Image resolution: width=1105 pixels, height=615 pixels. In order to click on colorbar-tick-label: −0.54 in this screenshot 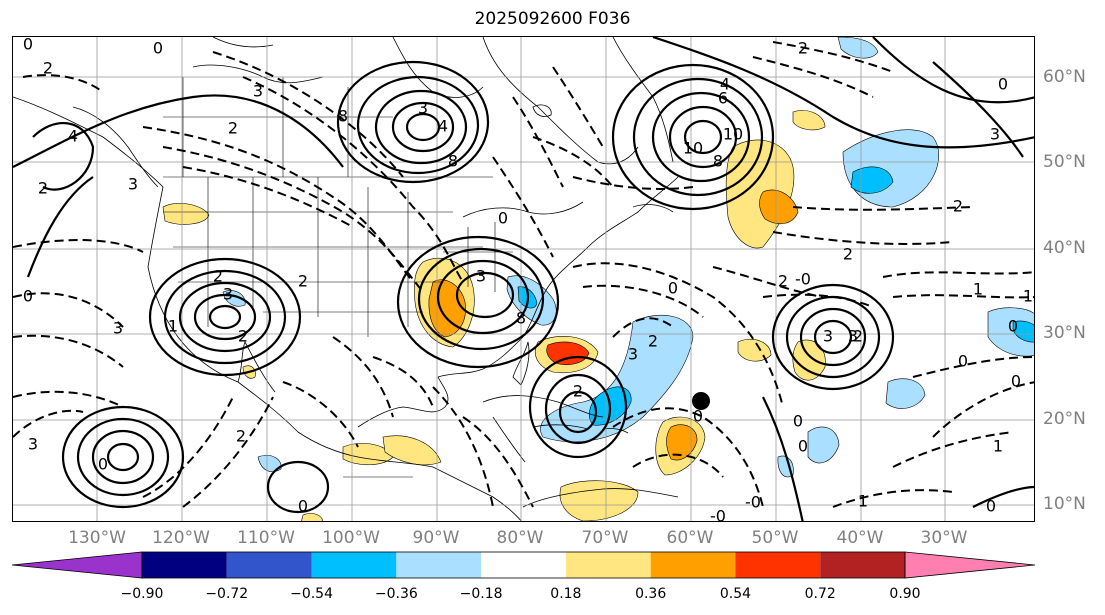, I will do `click(311, 594)`.